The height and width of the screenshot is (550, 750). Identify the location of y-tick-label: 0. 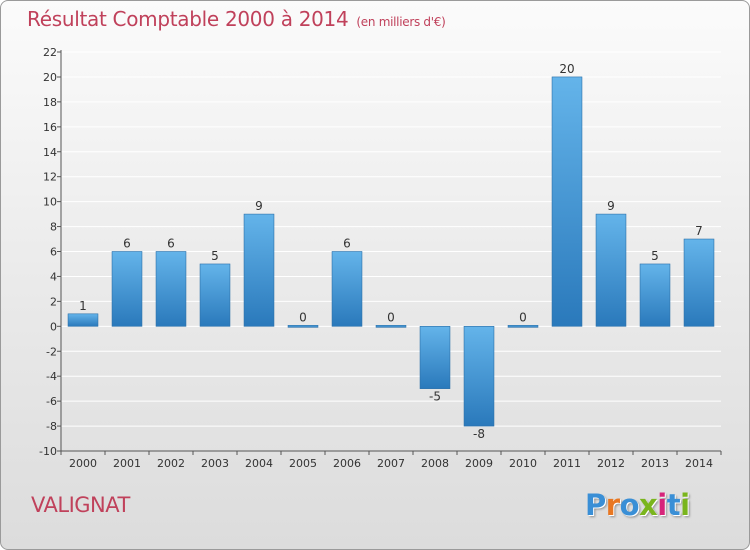
(53, 326).